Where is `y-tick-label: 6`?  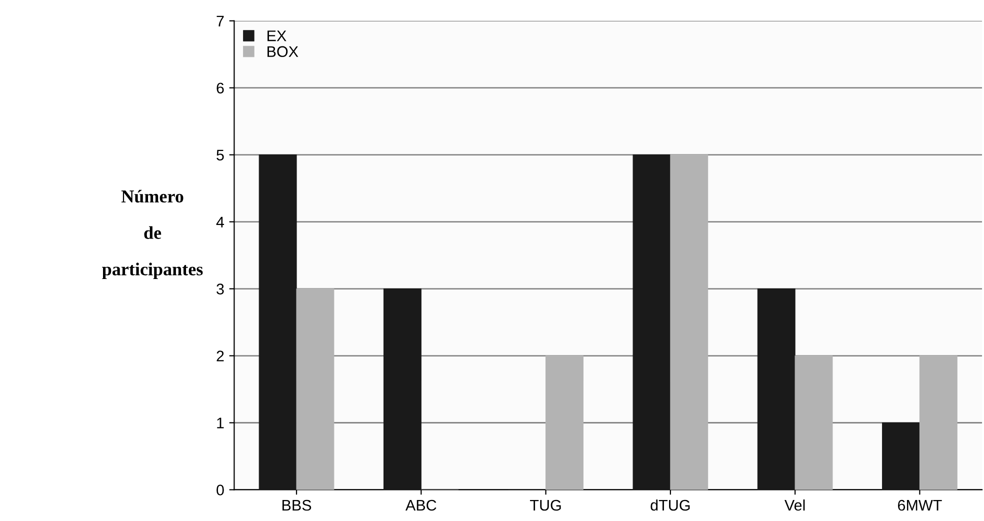 y-tick-label: 6 is located at coordinates (220, 88).